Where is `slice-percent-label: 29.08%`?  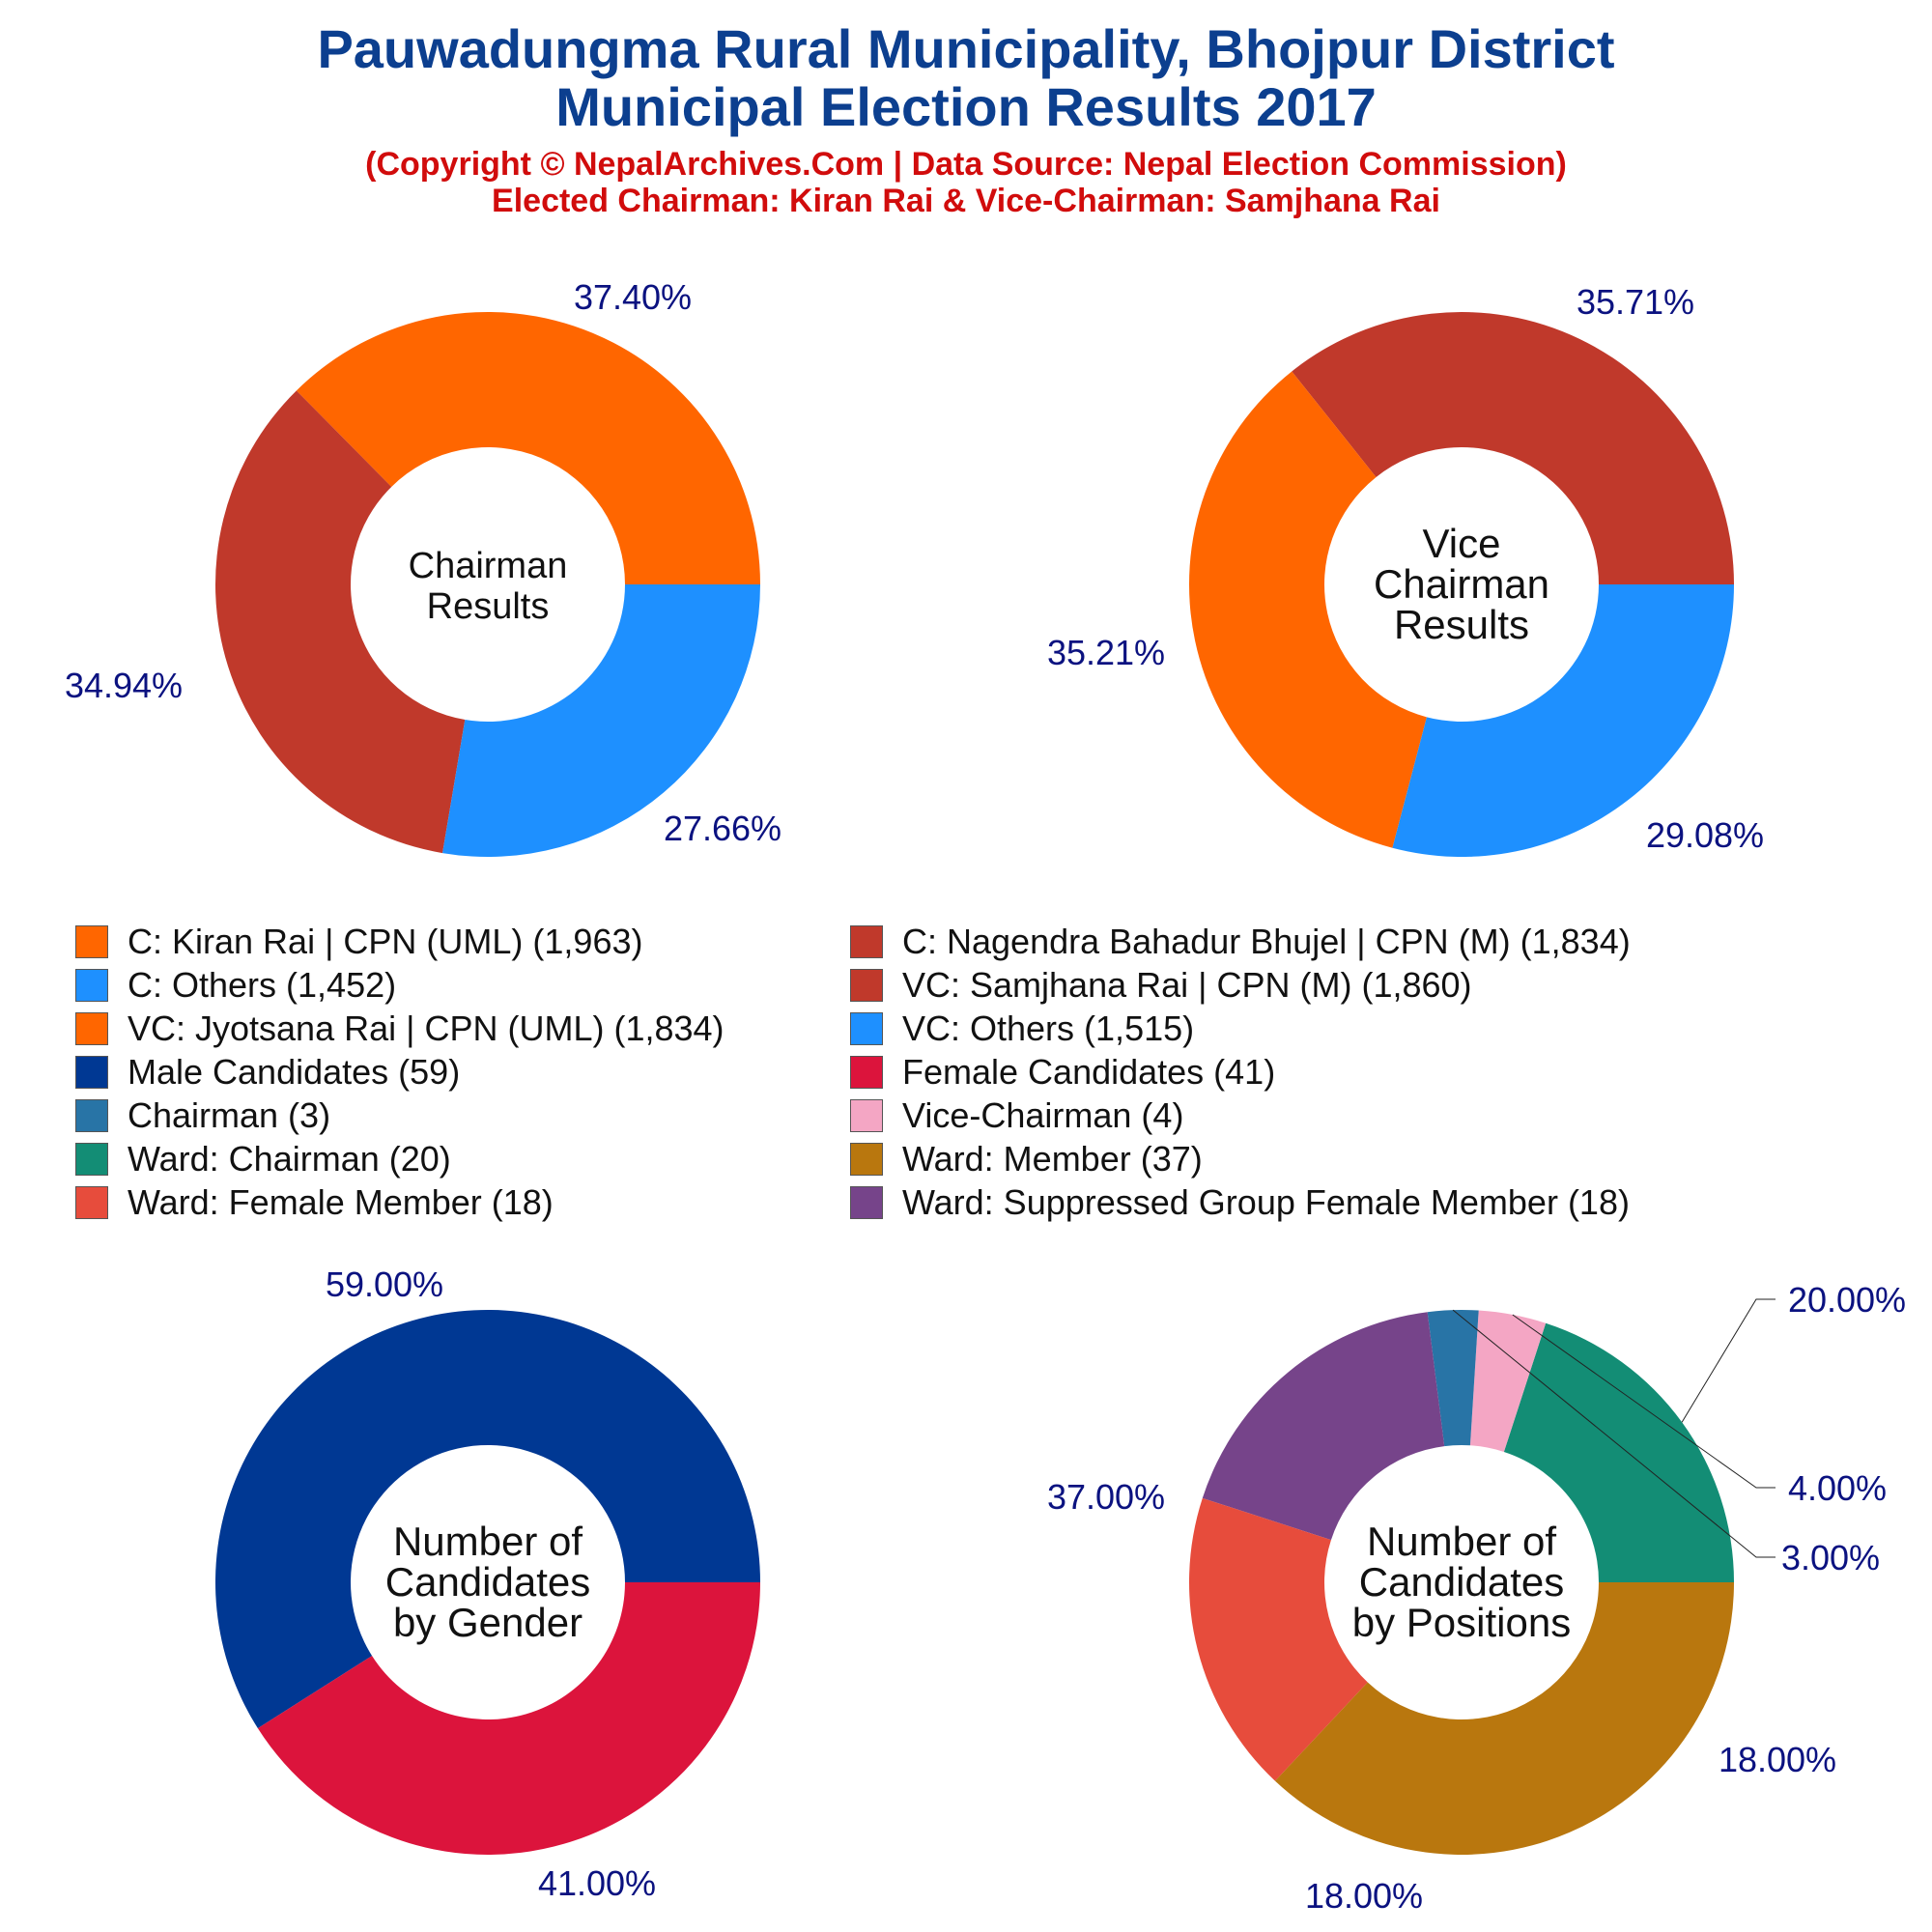
slice-percent-label: 29.08% is located at coordinates (1705, 835).